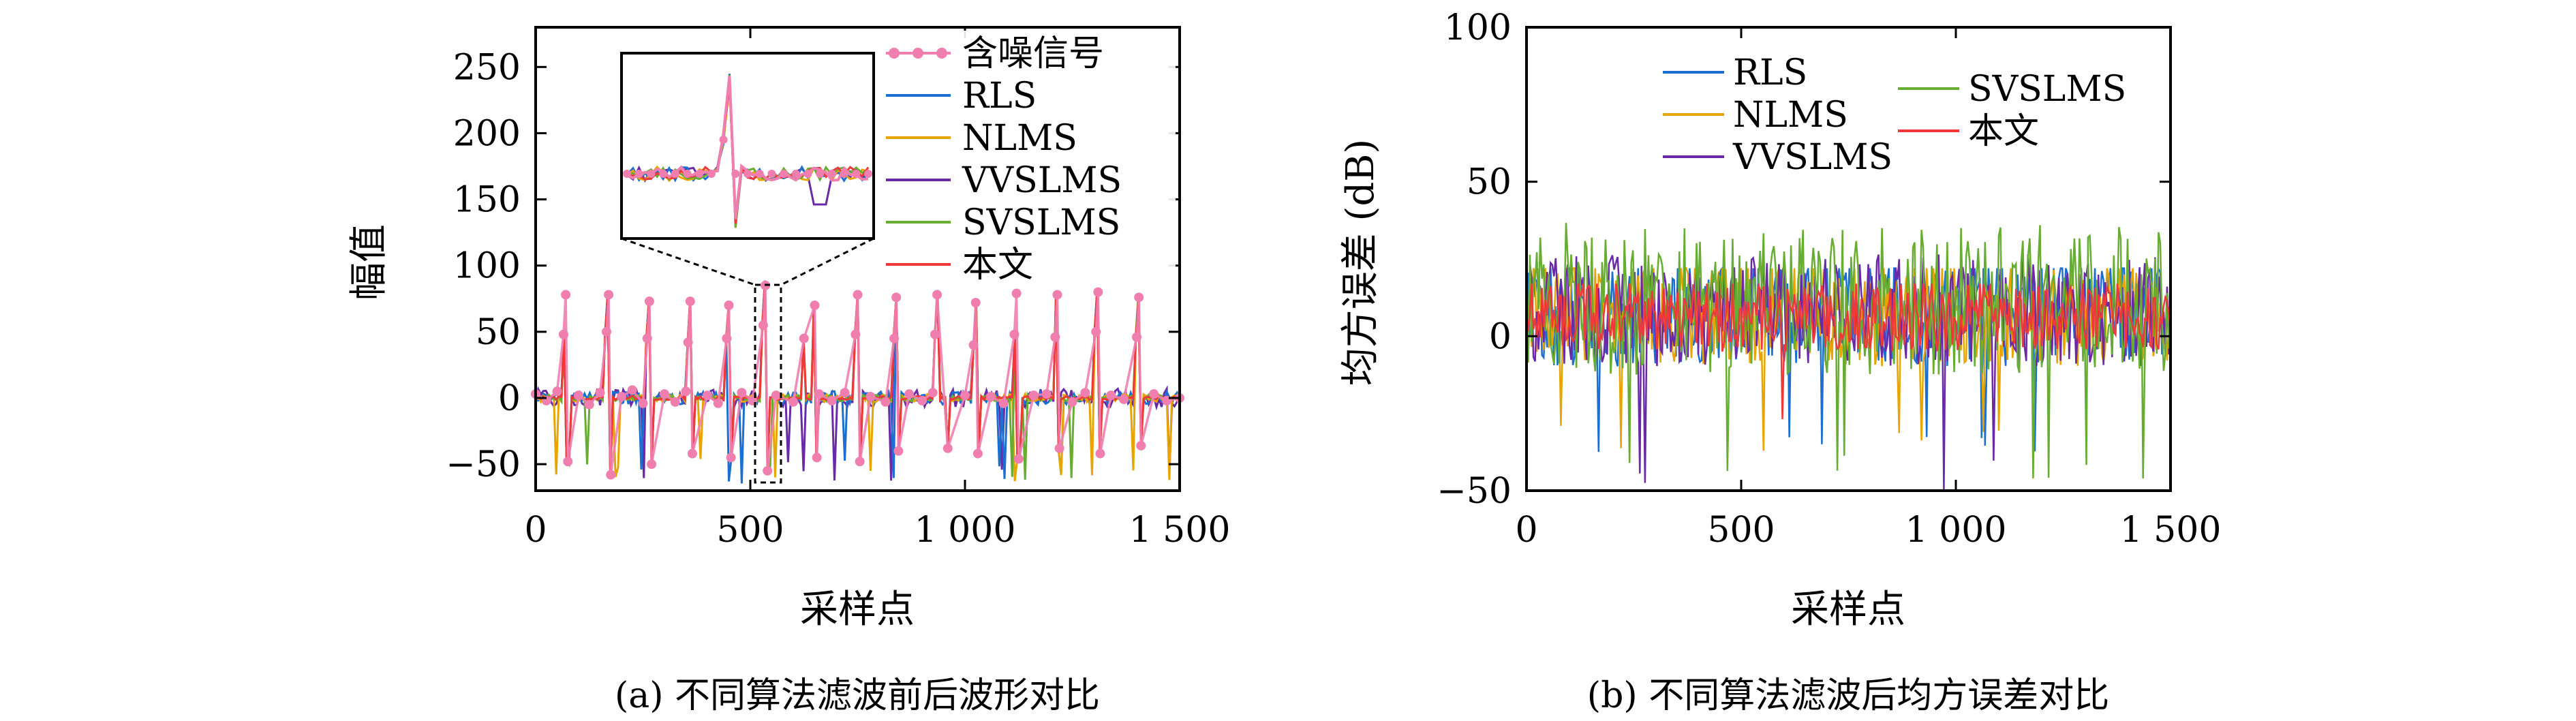  Describe the element at coordinates (1741, 530) in the screenshot. I see `x-tick-label: 500` at that location.